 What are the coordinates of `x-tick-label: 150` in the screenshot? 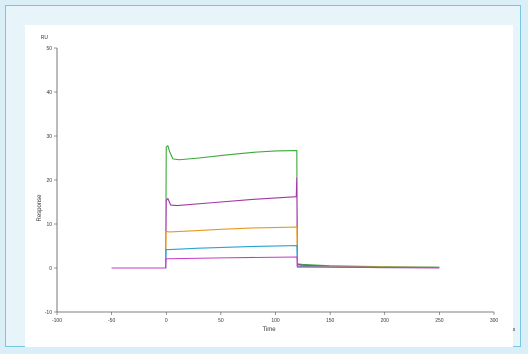 It's located at (330, 321).